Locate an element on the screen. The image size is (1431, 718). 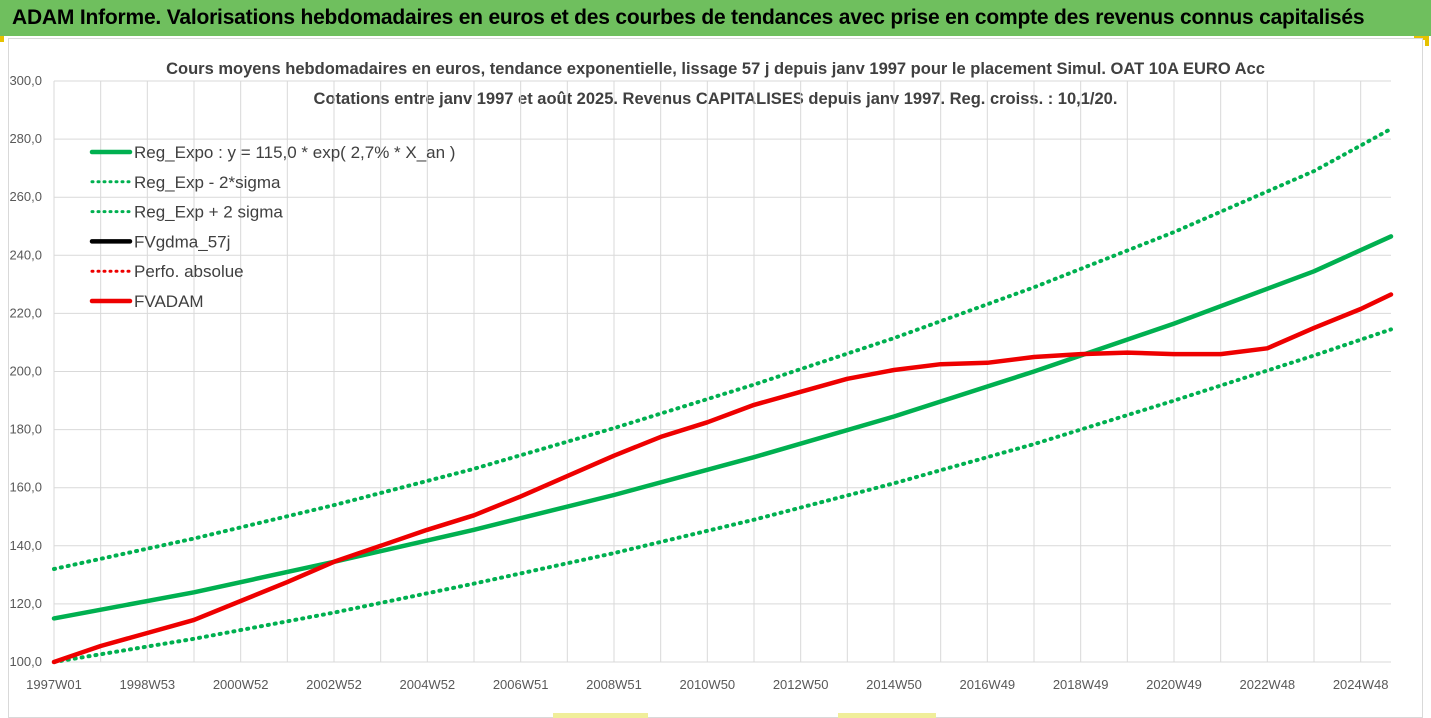
legend-label: Reg_Exp + 2 sigma is located at coordinates (208, 212).